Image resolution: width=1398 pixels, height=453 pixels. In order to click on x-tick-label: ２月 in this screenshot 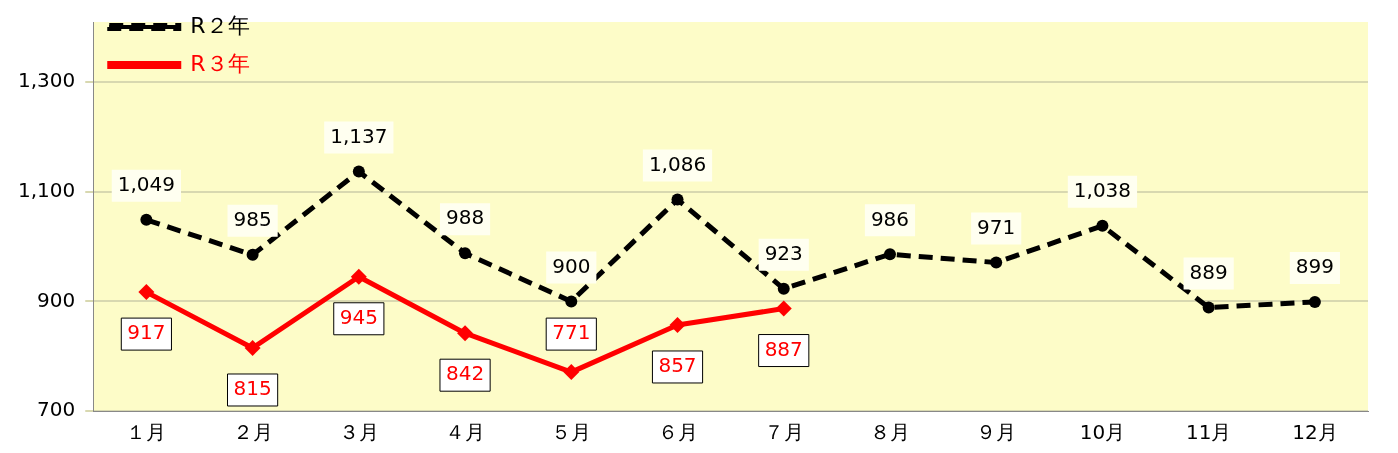, I will do `click(252, 432)`.